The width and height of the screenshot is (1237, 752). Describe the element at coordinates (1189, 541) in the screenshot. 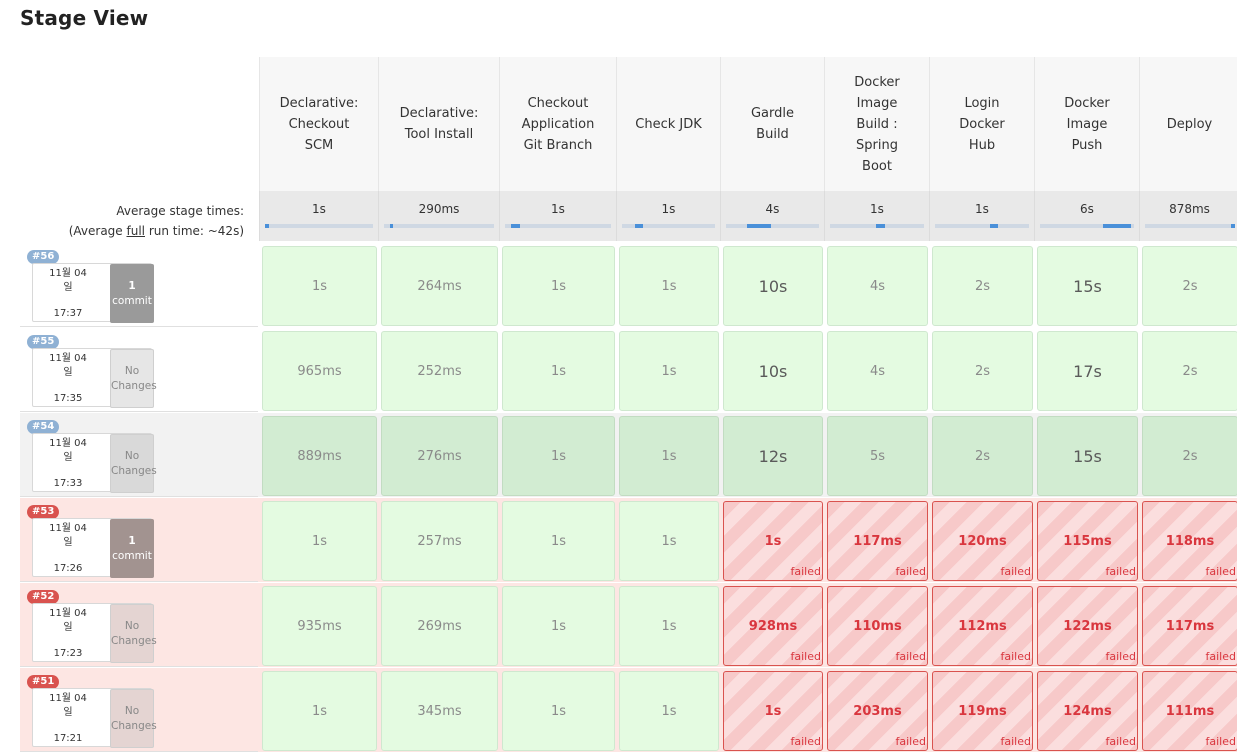

I see `stage-cell: 118ms failed` at that location.